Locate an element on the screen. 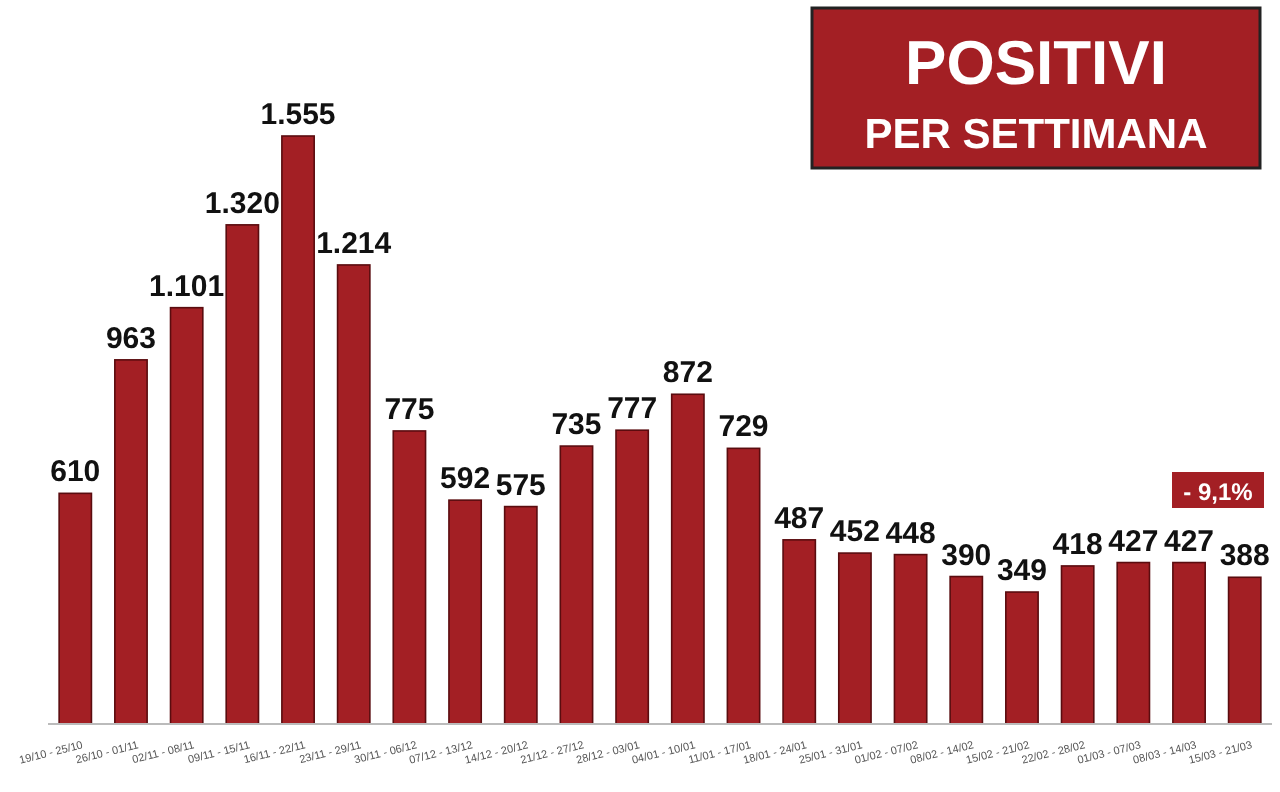  data-label: 1.320 is located at coordinates (242, 203).